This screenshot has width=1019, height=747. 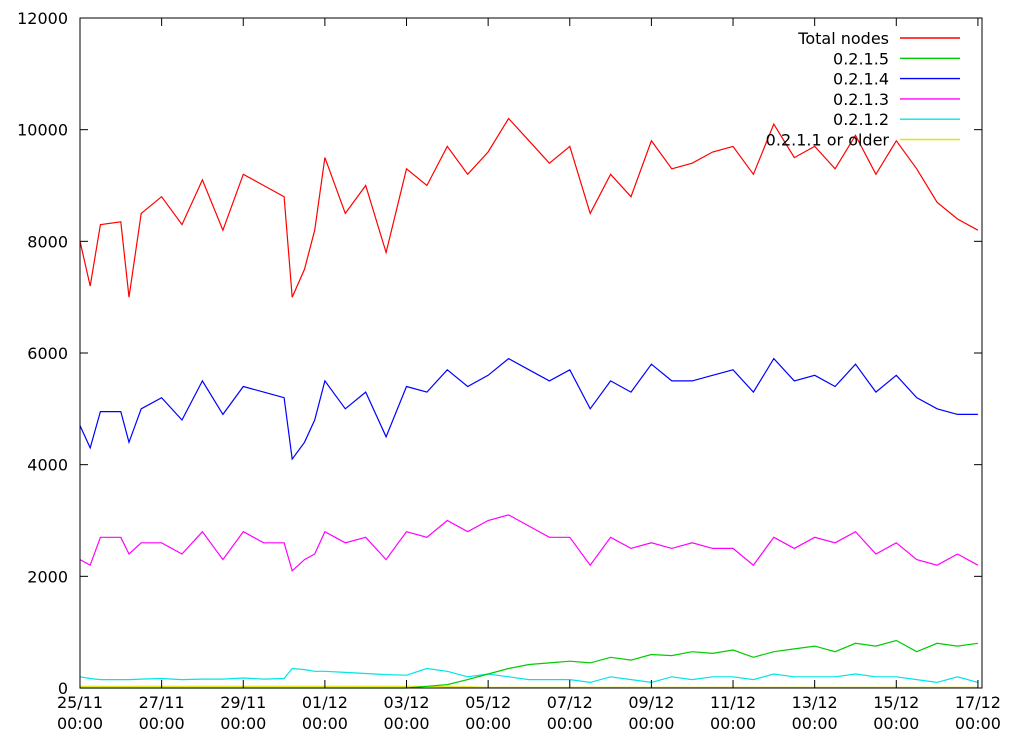 What do you see at coordinates (861, 119) in the screenshot?
I see `legend-label: 0.2.1.2` at bounding box center [861, 119].